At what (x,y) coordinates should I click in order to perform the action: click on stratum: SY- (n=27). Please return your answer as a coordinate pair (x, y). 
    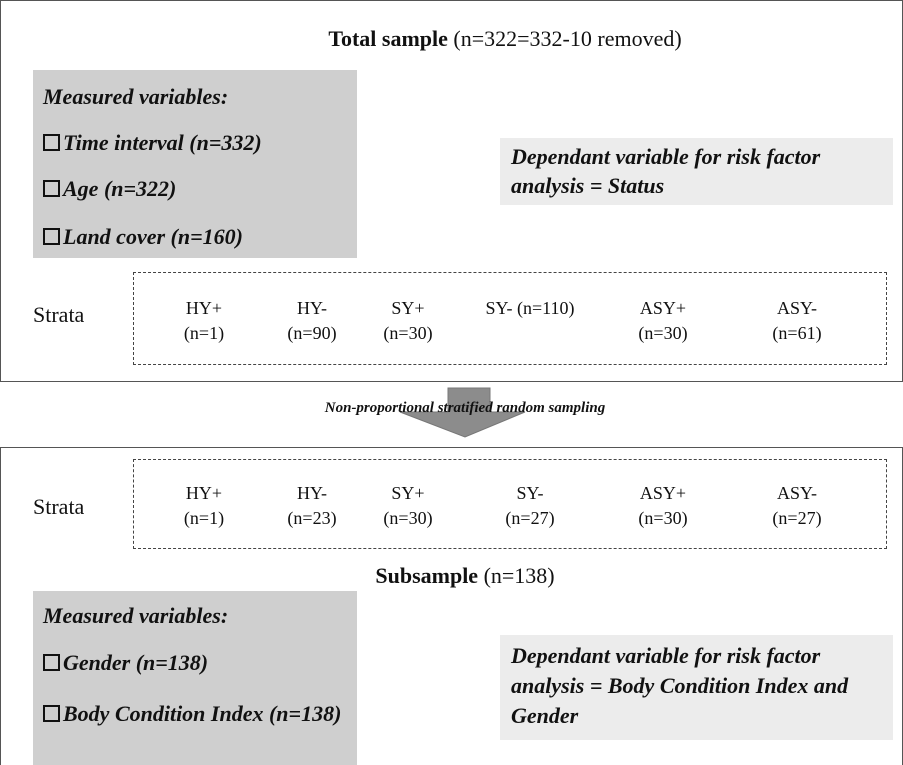
    Looking at the image, I should click on (530, 506).